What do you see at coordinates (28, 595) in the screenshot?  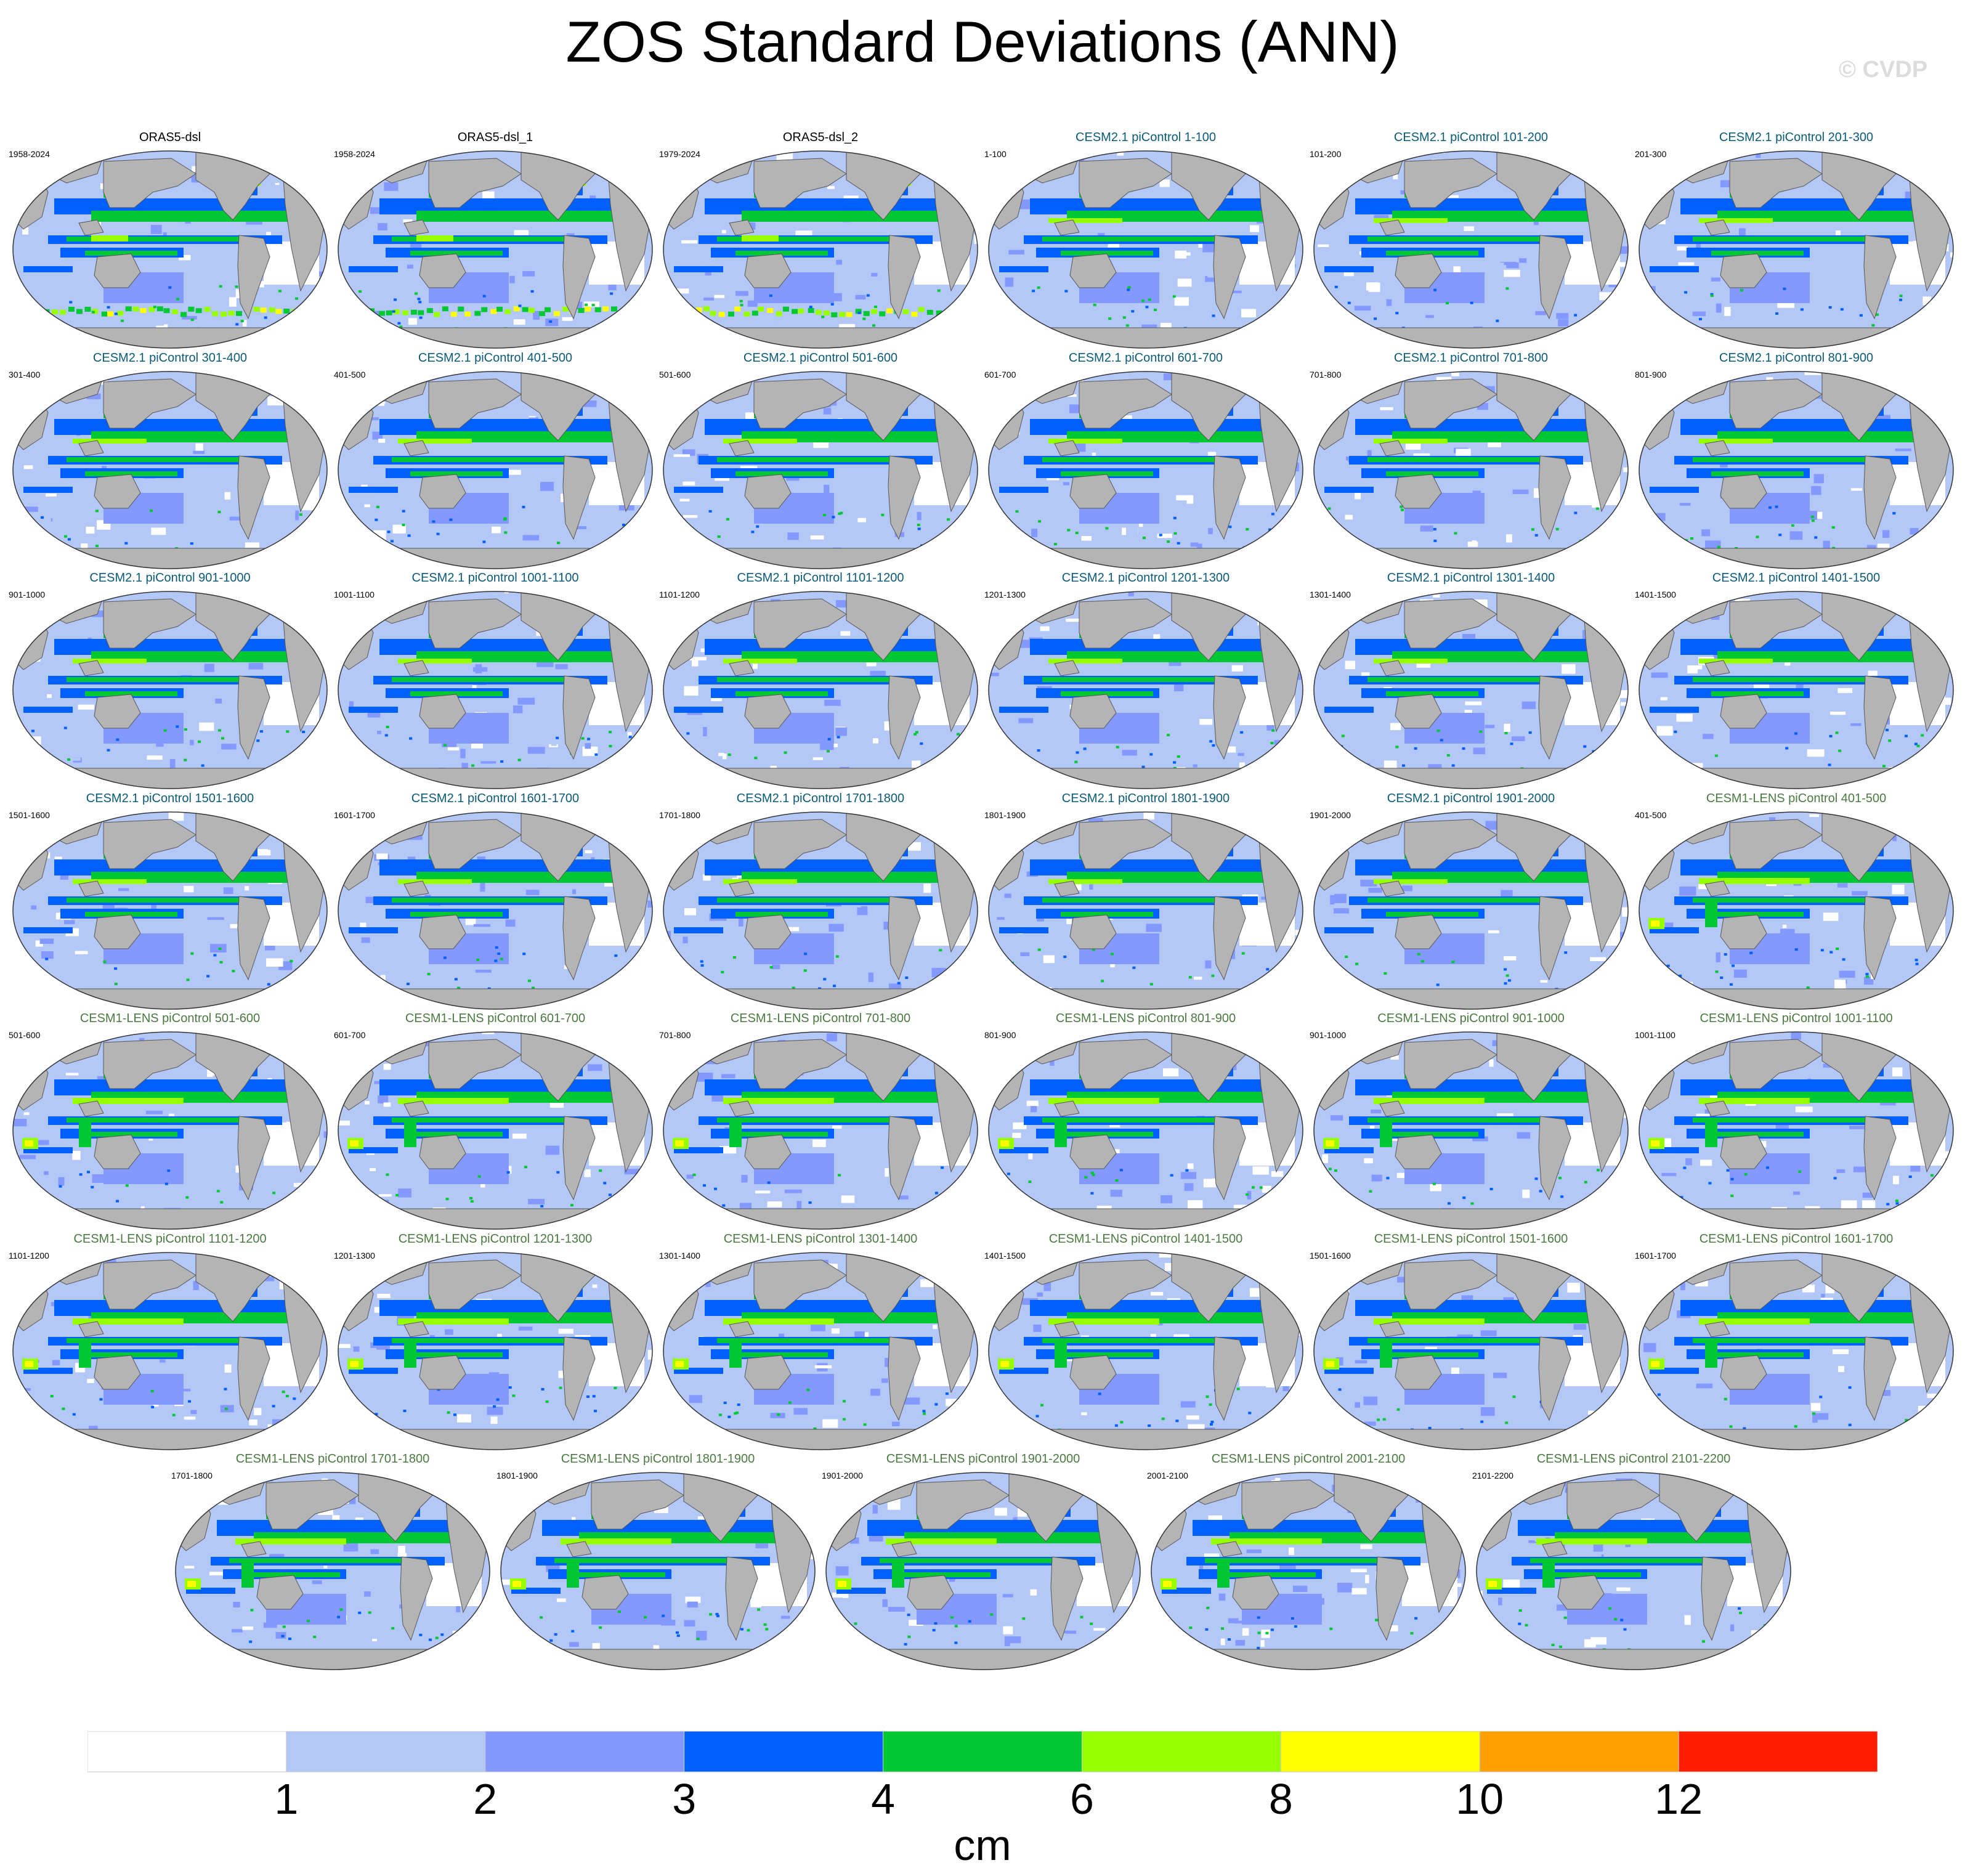 I see `panel-years: 901-1000` at bounding box center [28, 595].